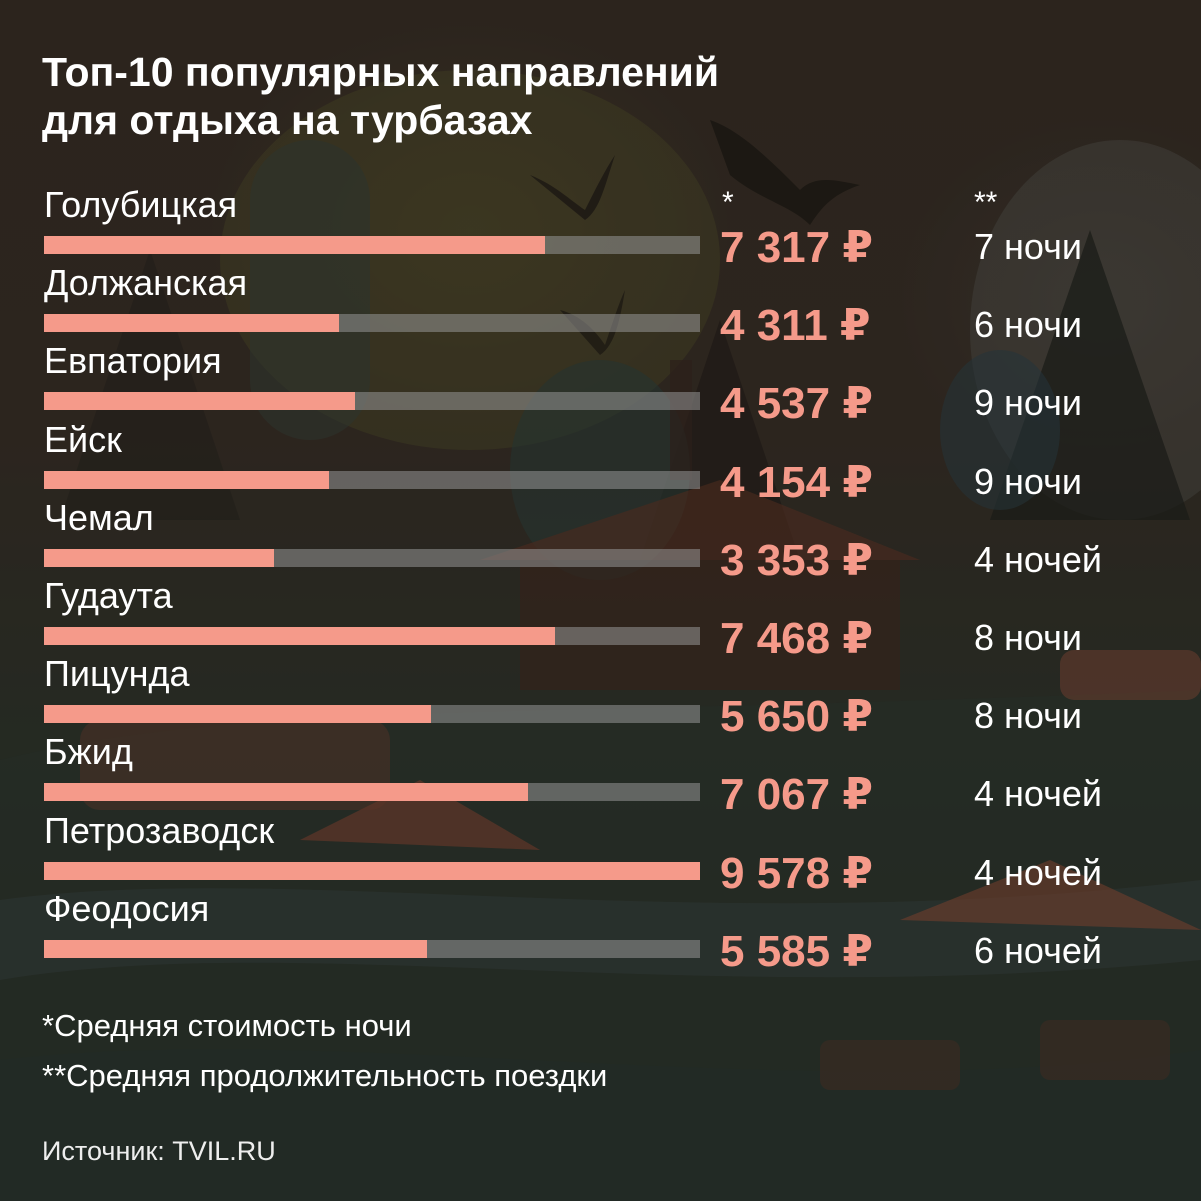  What do you see at coordinates (796, 247) in the screenshot?
I see `price-value-label: 7 317 ₽` at bounding box center [796, 247].